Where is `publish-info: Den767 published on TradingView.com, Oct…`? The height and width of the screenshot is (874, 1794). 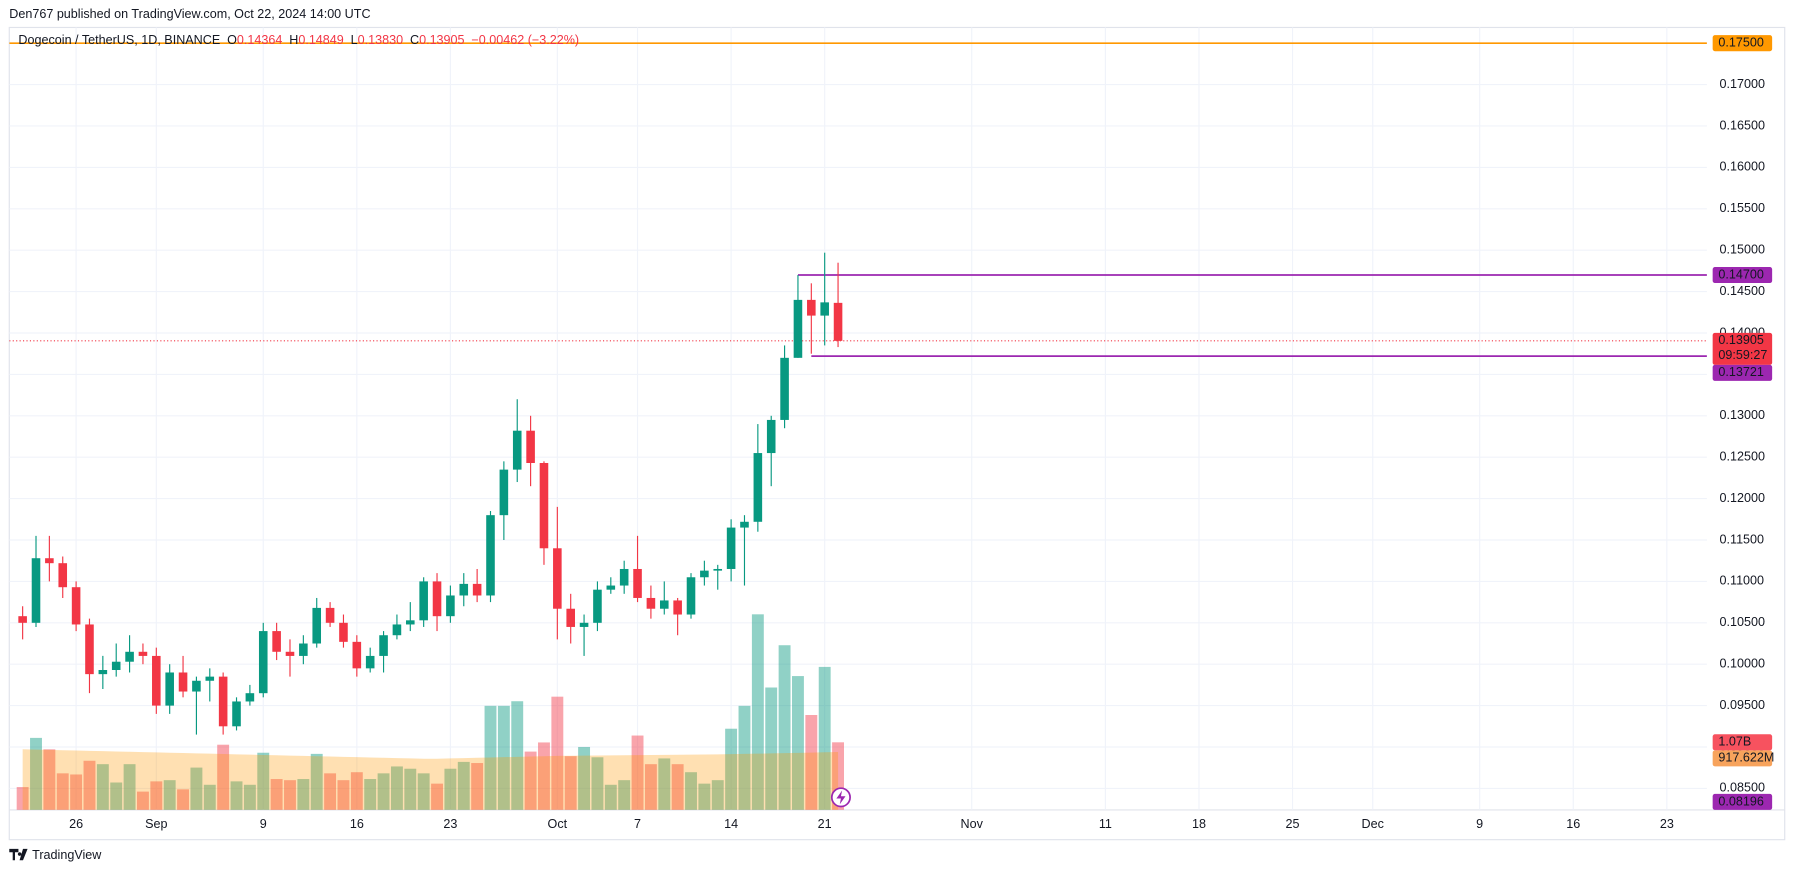 publish-info: Den767 published on TradingView.com, Oct… is located at coordinates (189, 14).